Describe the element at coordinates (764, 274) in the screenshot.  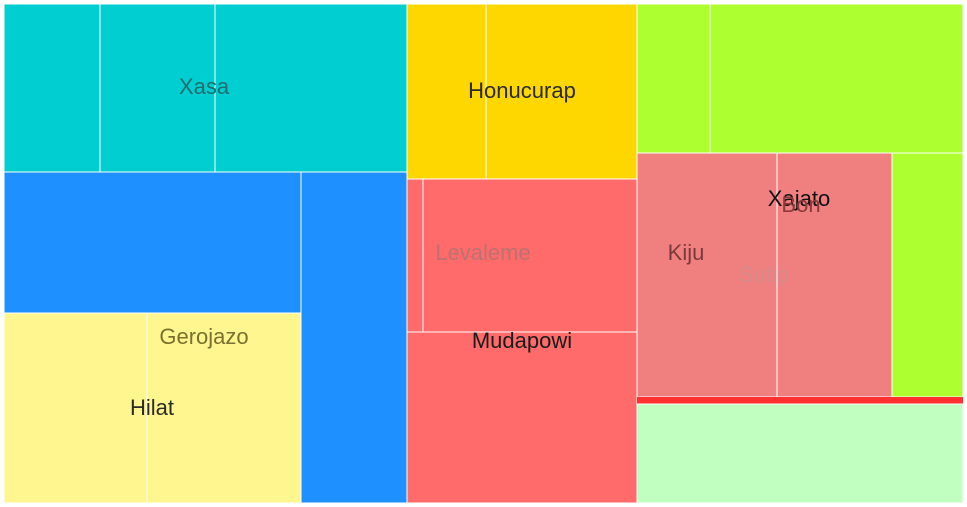
I see `treemap-label-sutip: Sutip` at that location.